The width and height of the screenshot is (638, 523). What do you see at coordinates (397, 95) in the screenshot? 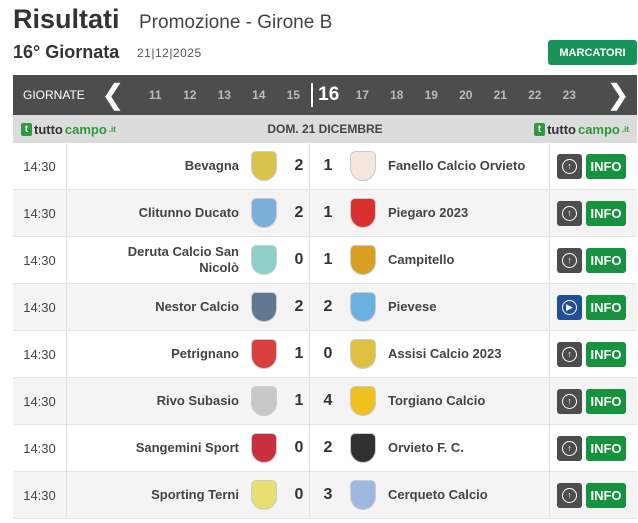
I see `round-18: 18` at bounding box center [397, 95].